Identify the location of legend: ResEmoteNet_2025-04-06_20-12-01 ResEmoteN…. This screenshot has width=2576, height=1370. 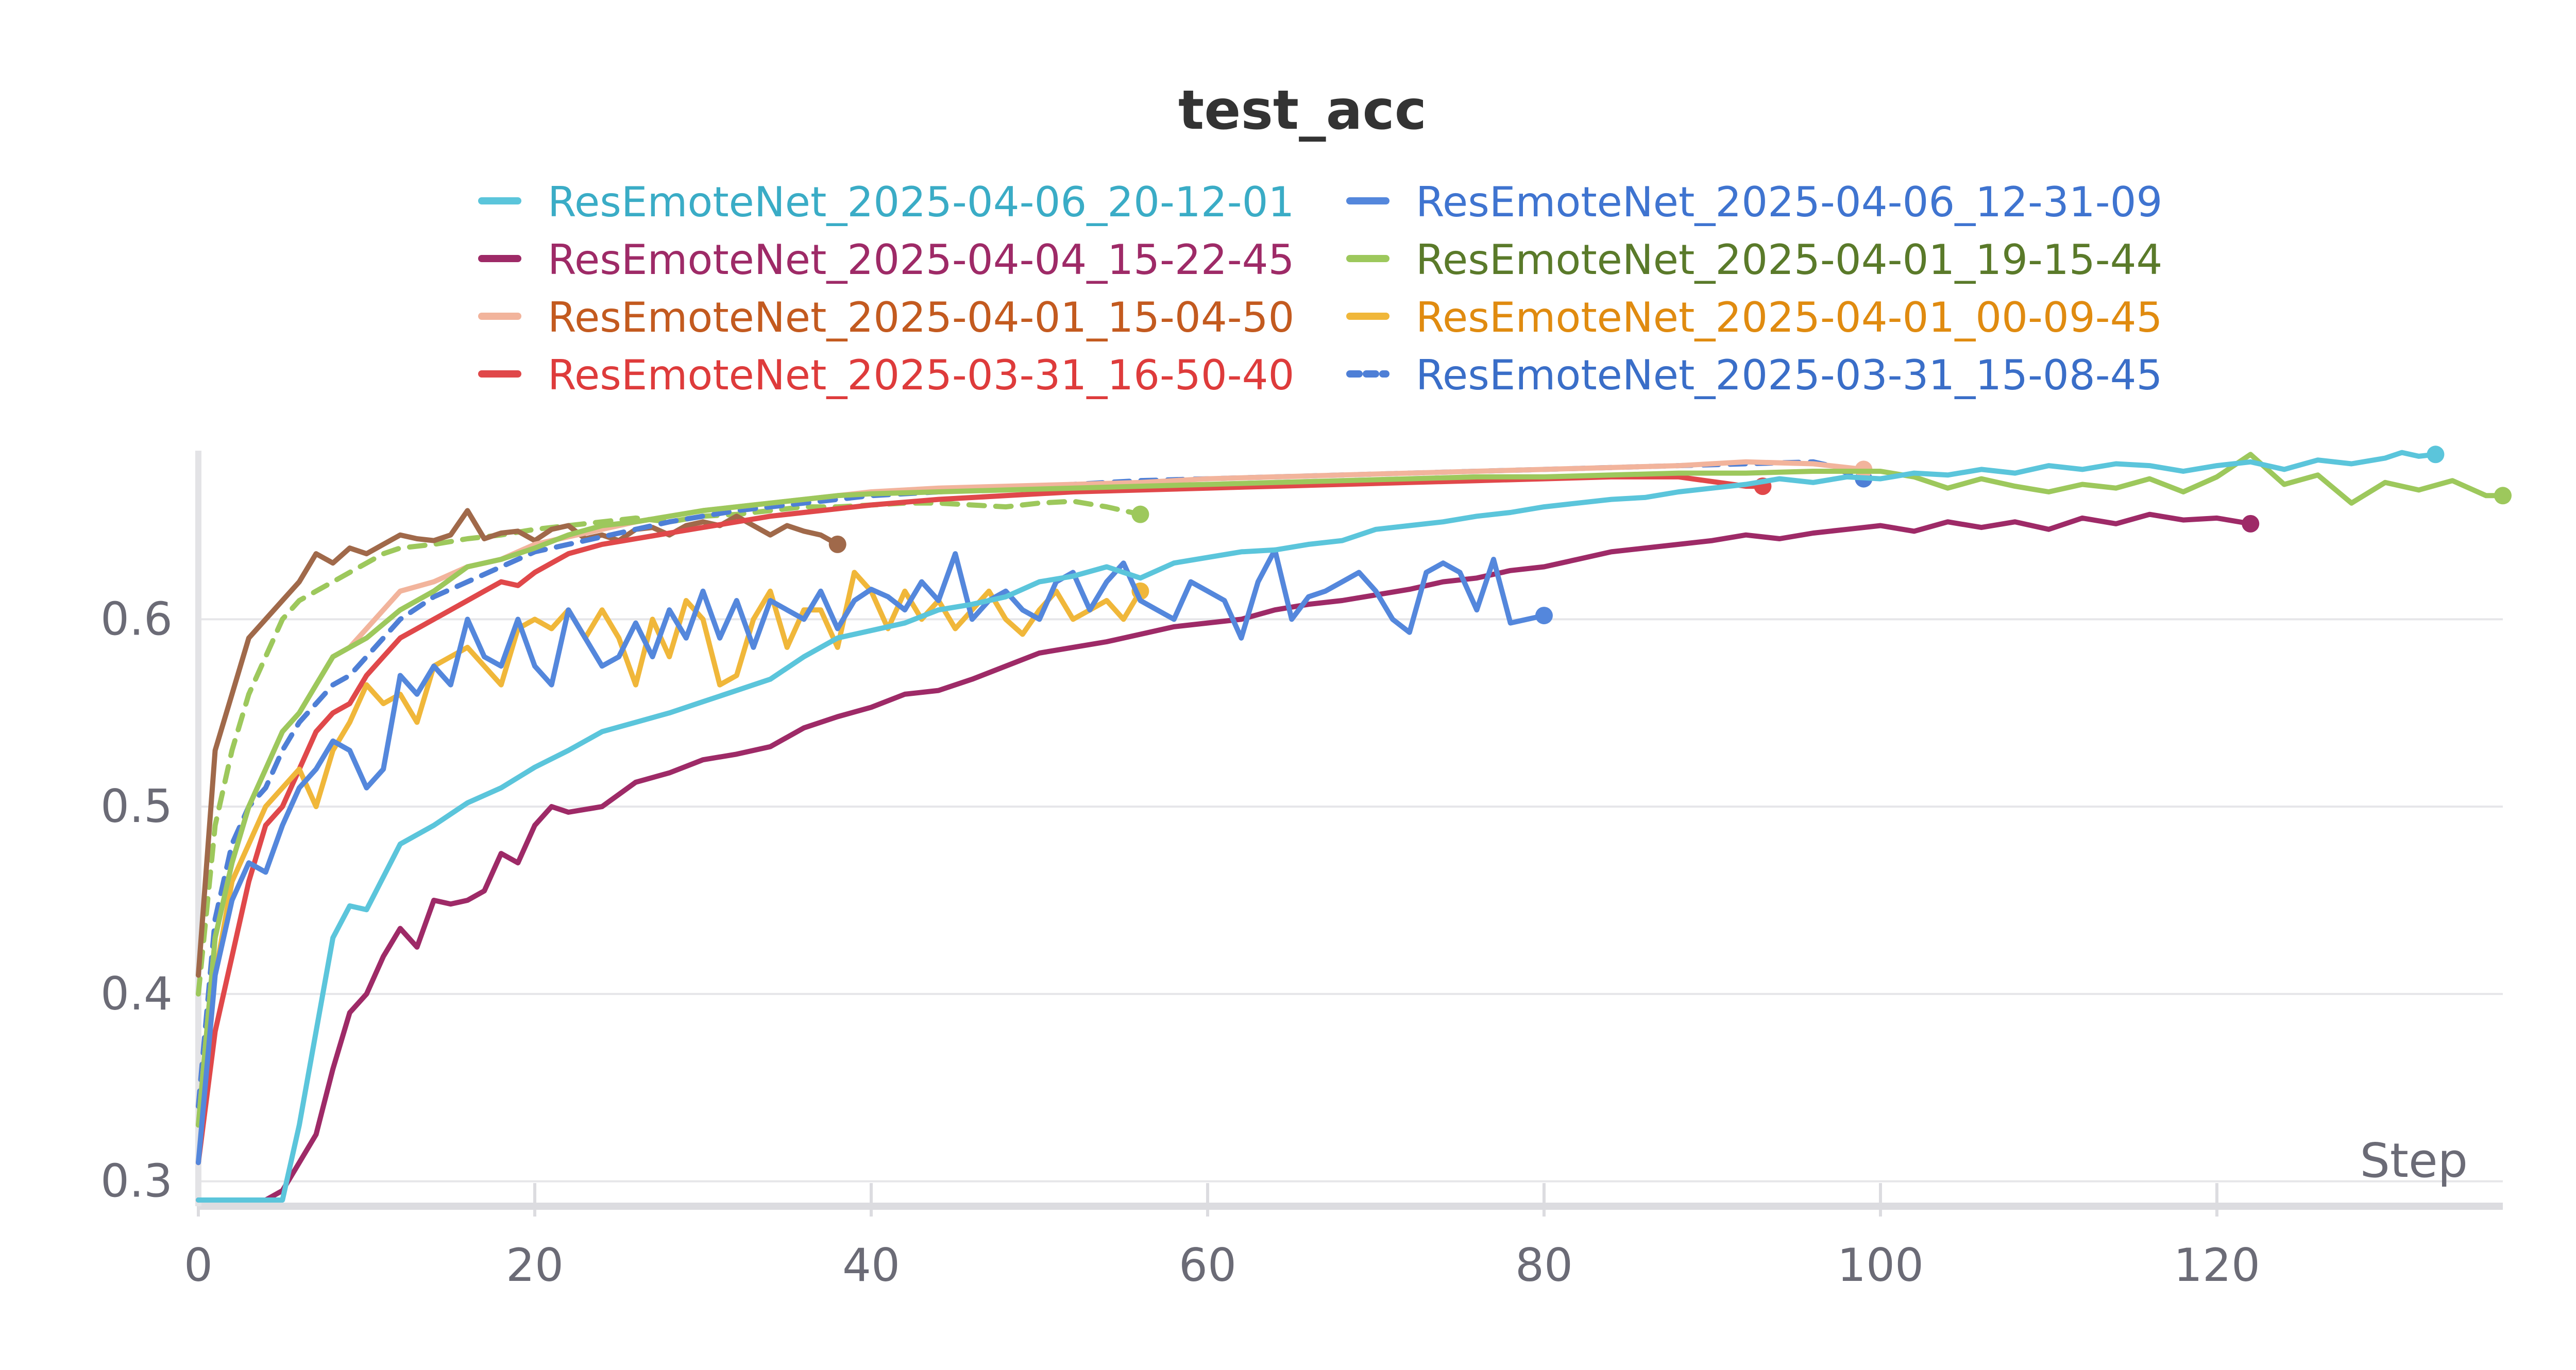
(1320, 288).